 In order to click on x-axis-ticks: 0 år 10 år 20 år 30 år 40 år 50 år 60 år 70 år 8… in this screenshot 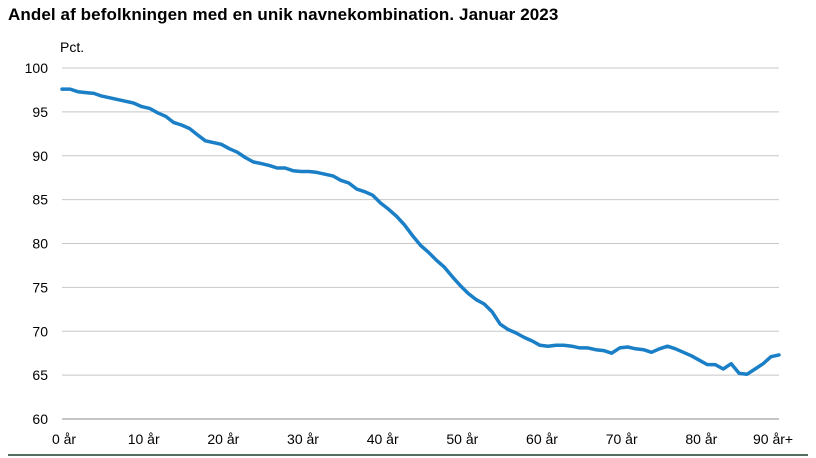, I will do `click(422, 439)`.